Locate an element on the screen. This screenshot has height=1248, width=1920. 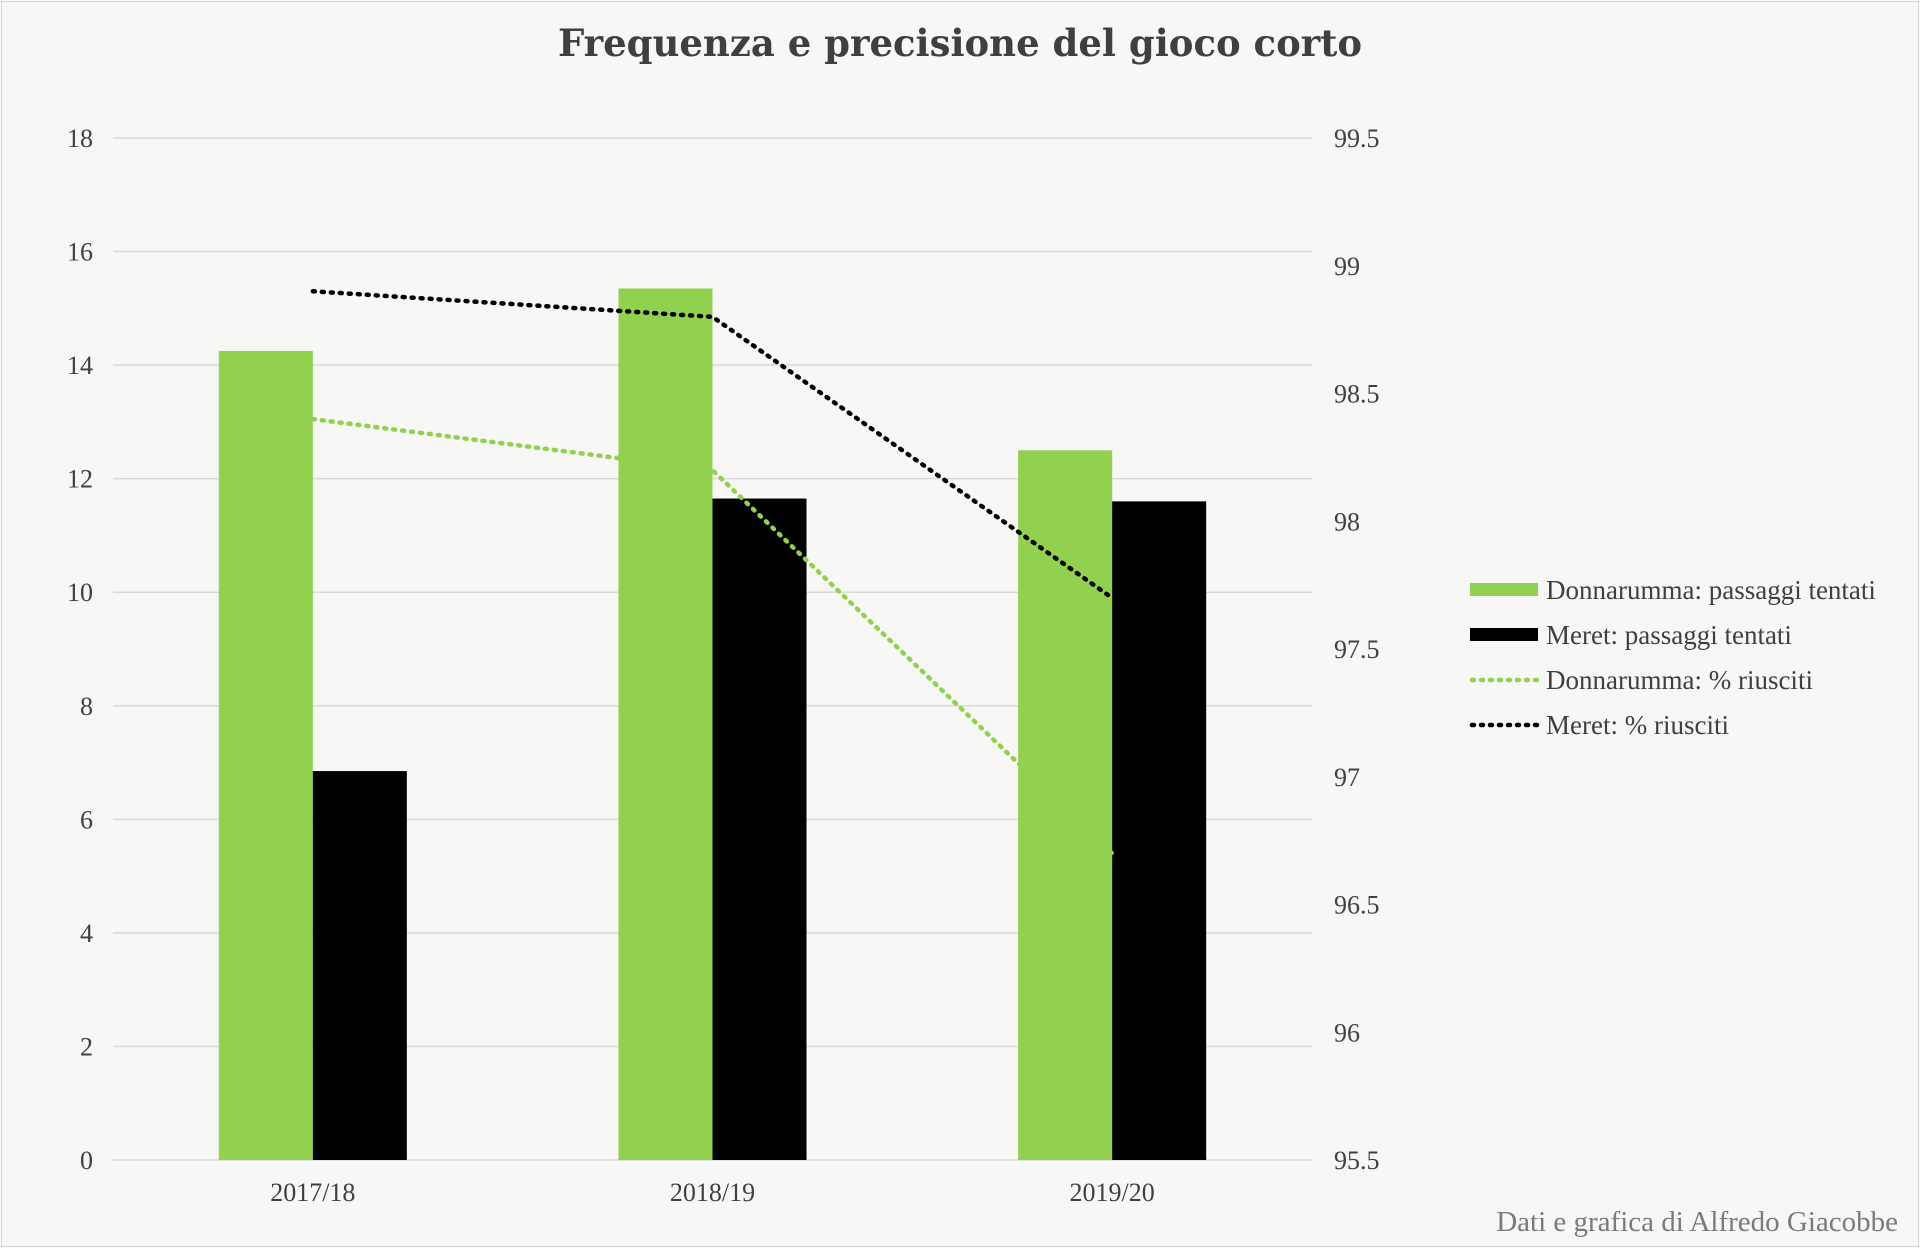
left-tick-label: 0 is located at coordinates (86, 1160).